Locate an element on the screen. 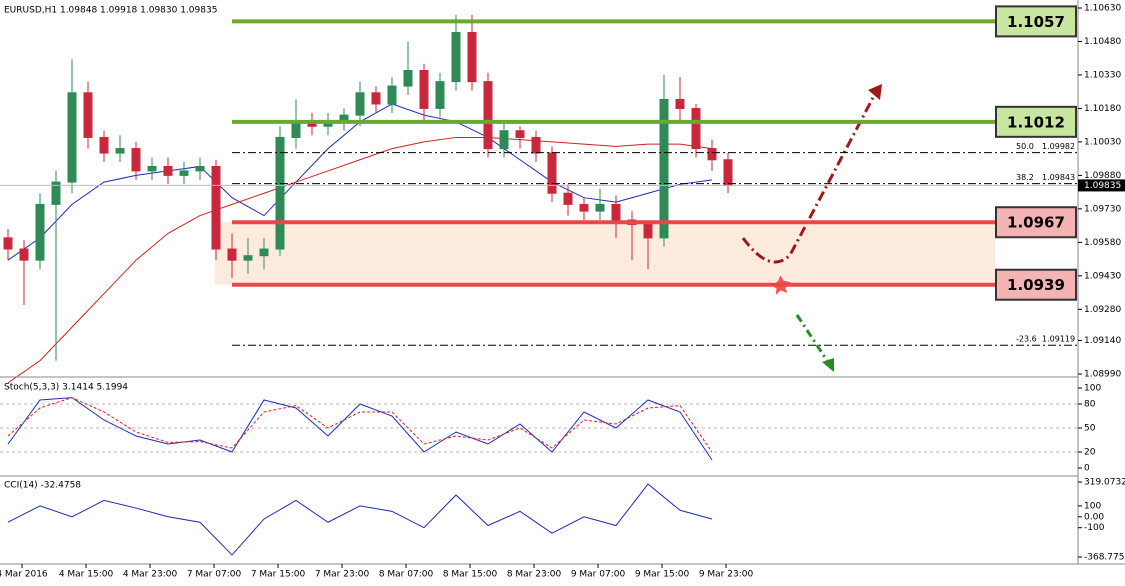  y-tick-label: 0 is located at coordinates (1087, 469).